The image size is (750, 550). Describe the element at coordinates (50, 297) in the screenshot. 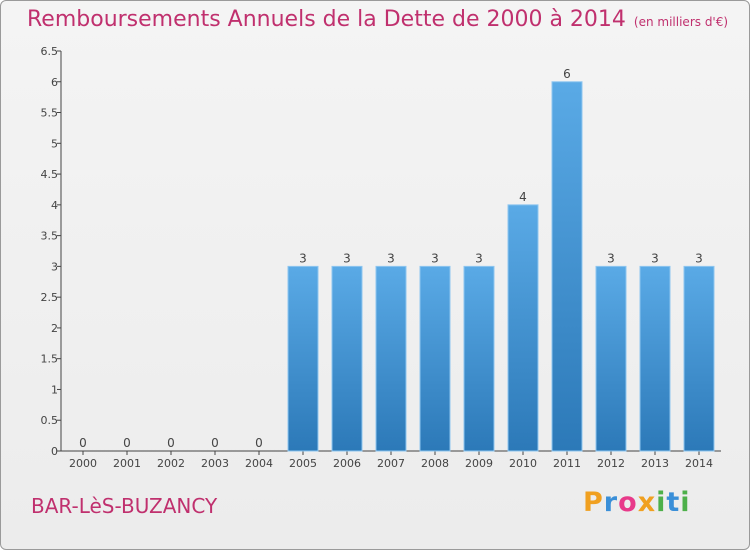

I see `y-tick-label: 2.5` at that location.